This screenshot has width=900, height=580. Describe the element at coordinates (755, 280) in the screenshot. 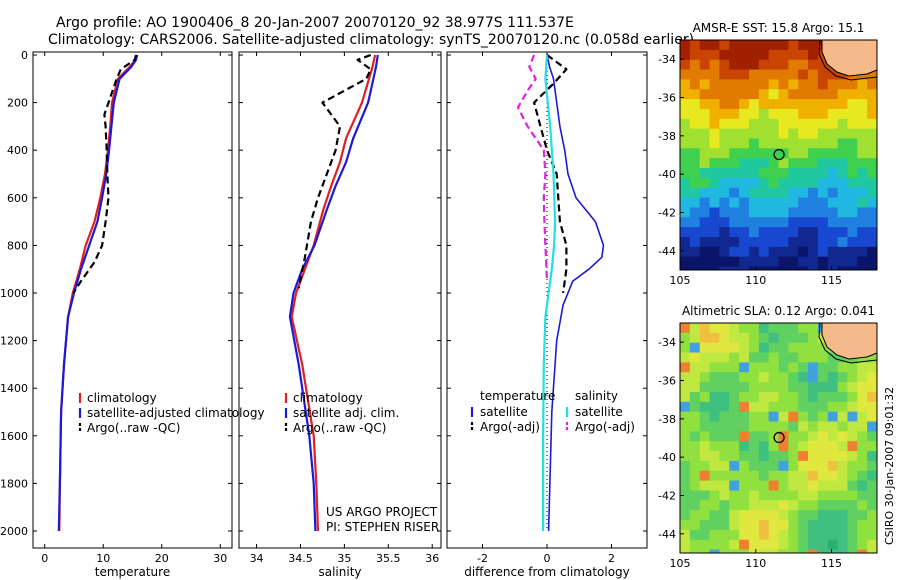

I see `sst-map-xtick-label: 110` at that location.